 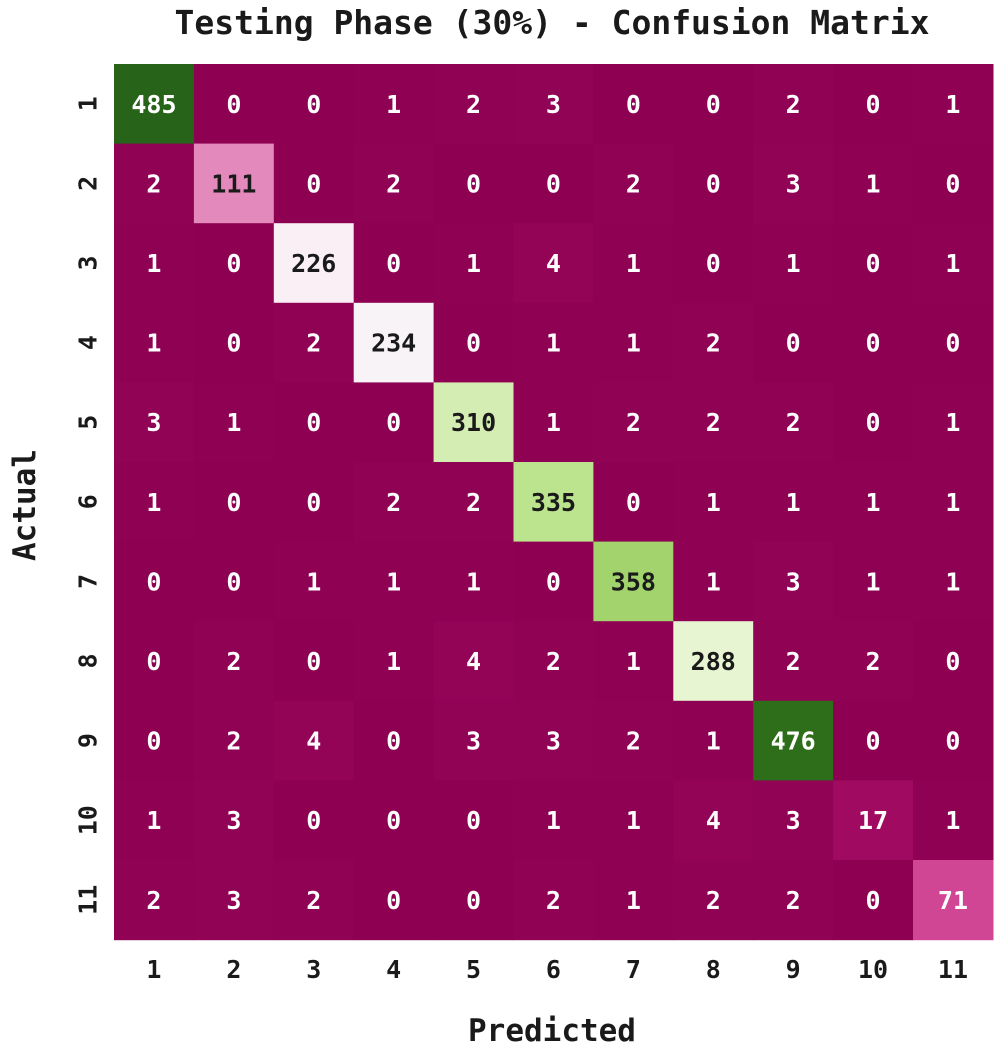 I want to click on heatmap-cell-r4-c1, so click(x=154, y=342).